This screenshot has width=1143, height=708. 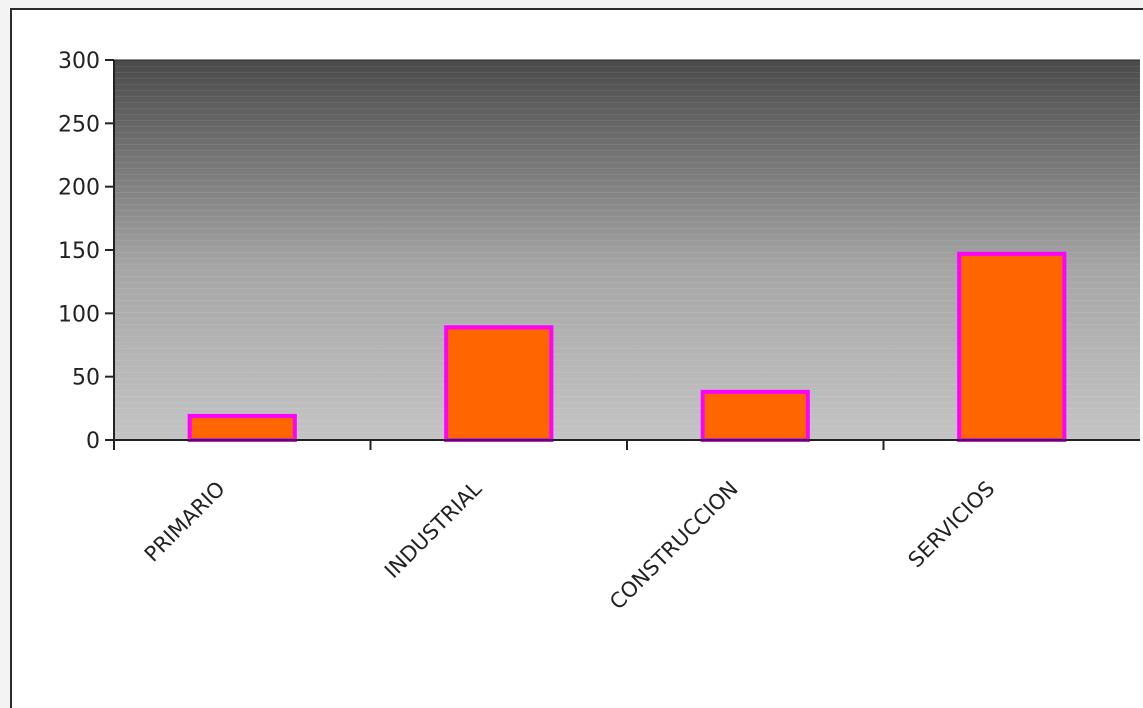 What do you see at coordinates (674, 546) in the screenshot?
I see `x-category-label: CONSTRUCCION` at bounding box center [674, 546].